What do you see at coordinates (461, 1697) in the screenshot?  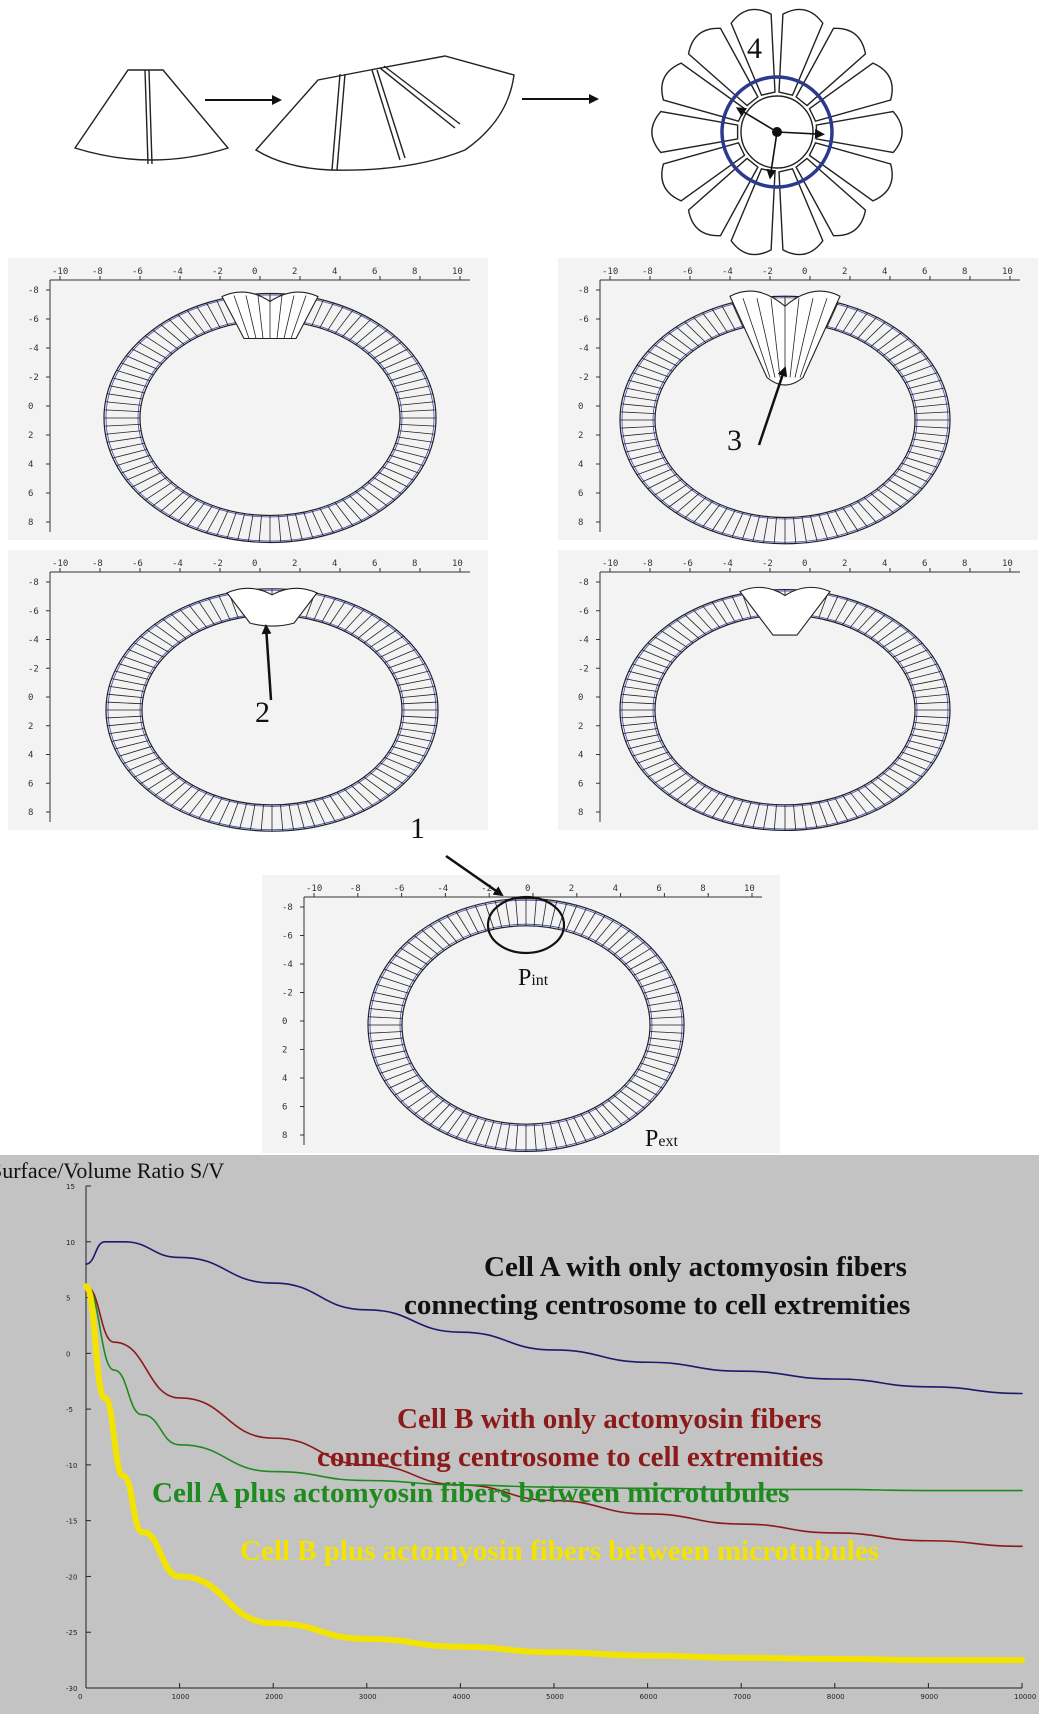 I see `chart-x-tick-label: 4000` at bounding box center [461, 1697].